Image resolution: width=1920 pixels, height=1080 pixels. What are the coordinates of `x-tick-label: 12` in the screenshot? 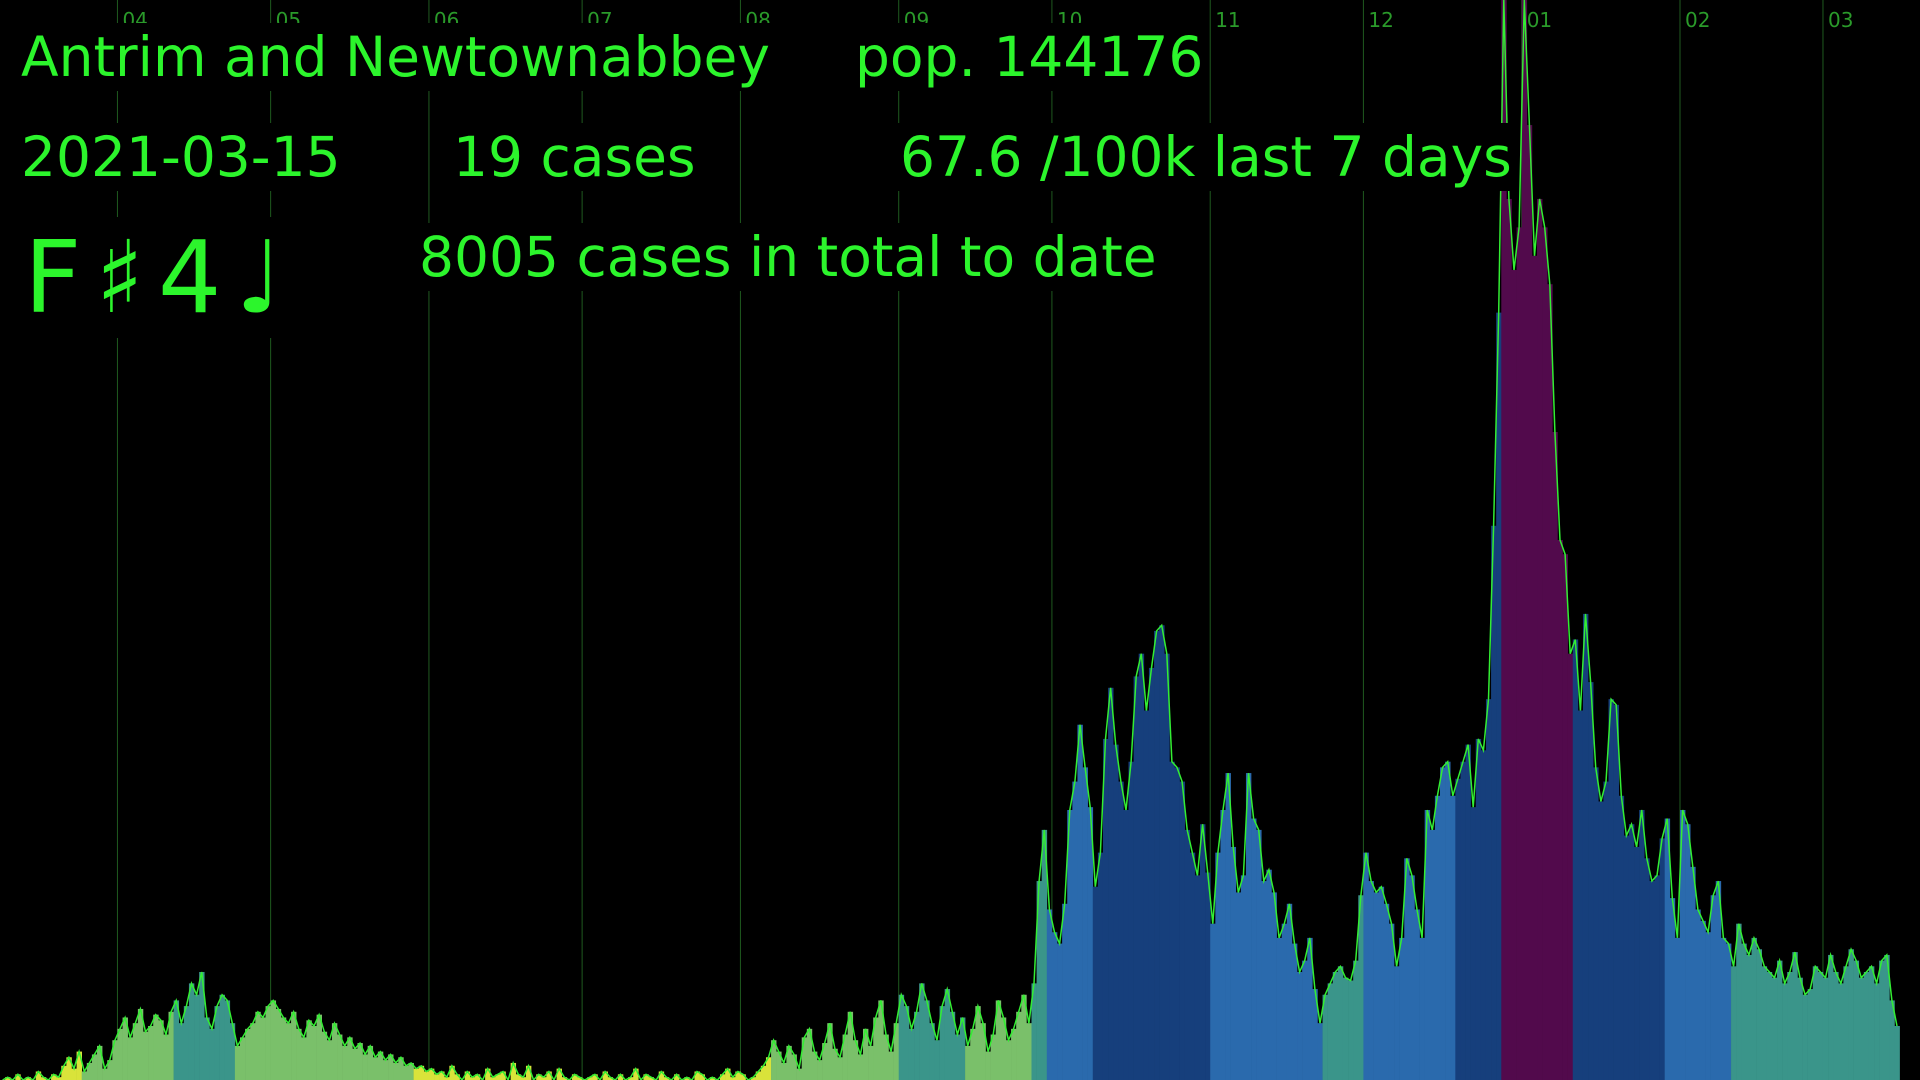 It's located at (1380, 20).